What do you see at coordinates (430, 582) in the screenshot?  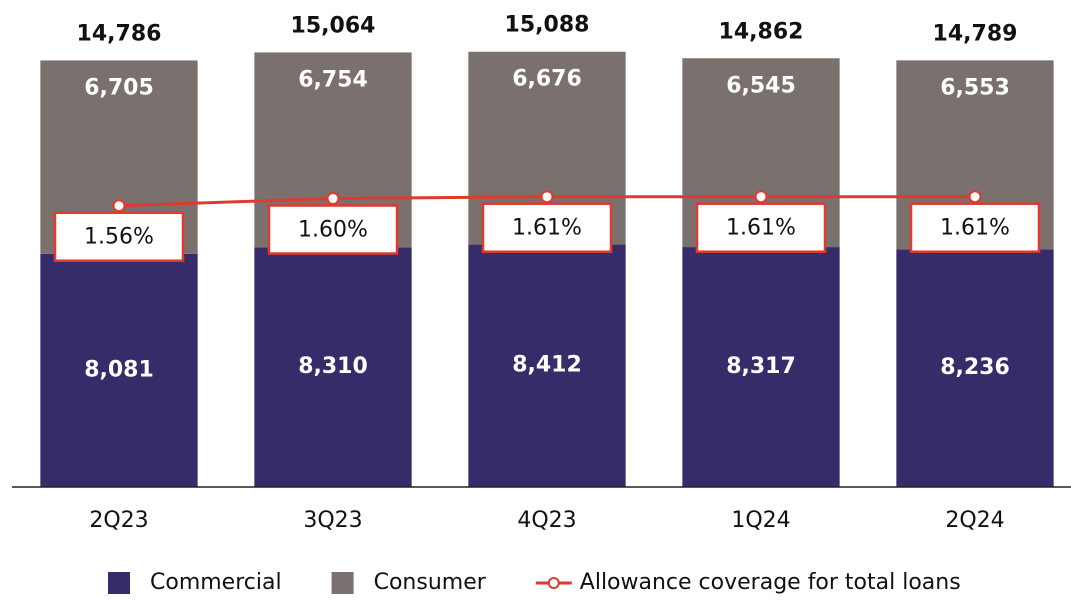 I see `legend-label: Consumer` at bounding box center [430, 582].